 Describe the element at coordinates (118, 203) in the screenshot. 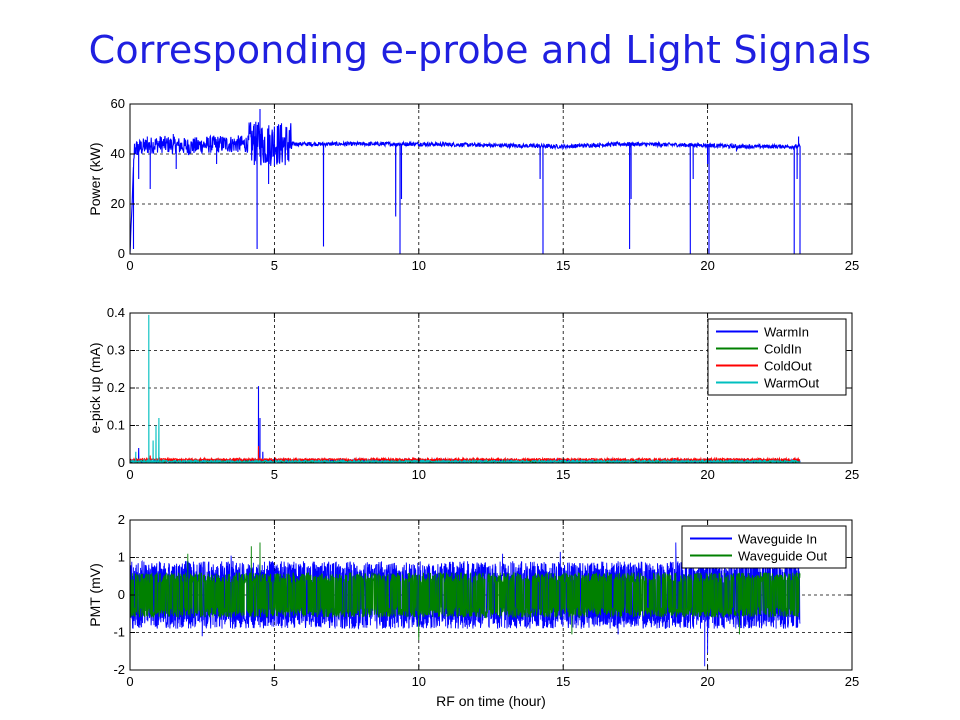

I see `y-tick-label: 20` at that location.